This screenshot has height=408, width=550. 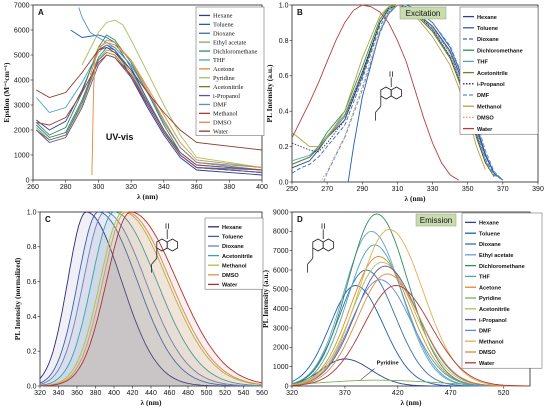 What do you see at coordinates (538, 189) in the screenshot?
I see `x-tick-label: 390` at bounding box center [538, 189].